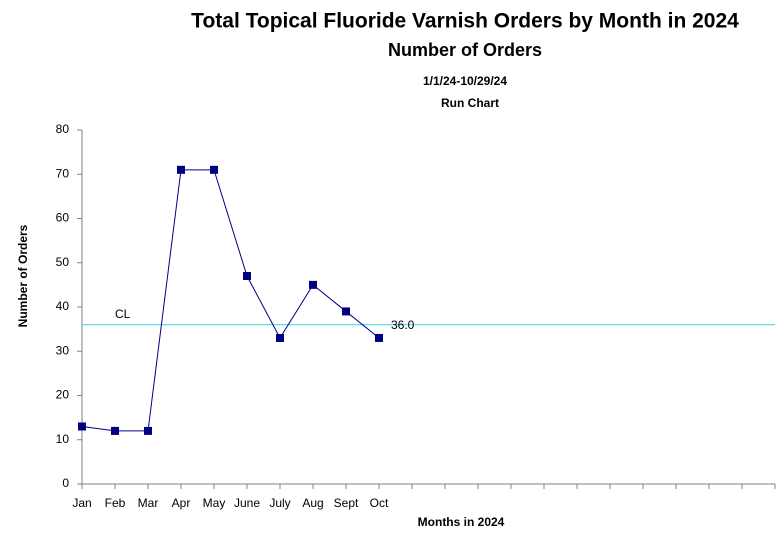 The width and height of the screenshot is (777, 533). What do you see at coordinates (461, 522) in the screenshot?
I see `x-axis-label: Months in 2024` at bounding box center [461, 522].